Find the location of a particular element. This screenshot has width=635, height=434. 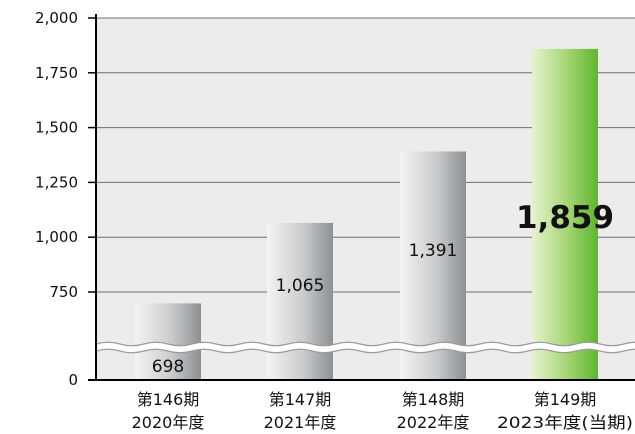

y-tick-label-2000: 2,000 is located at coordinates (56, 18).